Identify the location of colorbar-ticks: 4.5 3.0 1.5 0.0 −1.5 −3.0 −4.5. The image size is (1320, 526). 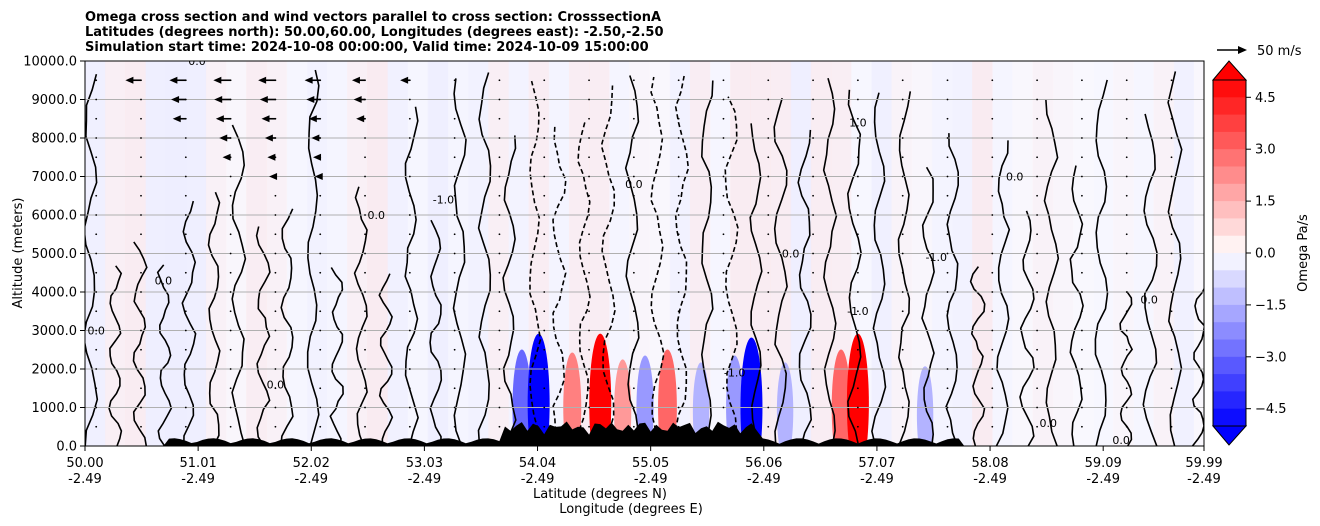
(1266, 254).